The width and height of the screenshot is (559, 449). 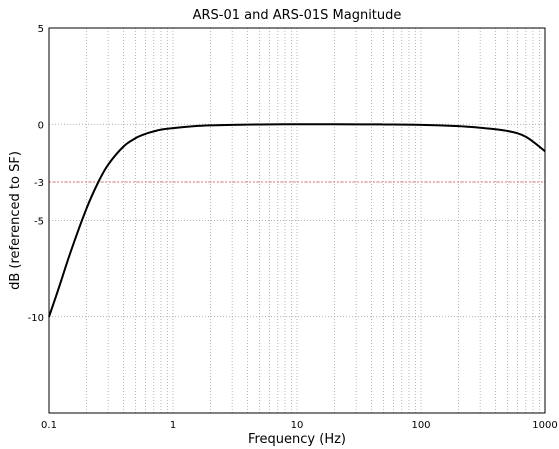 What do you see at coordinates (297, 15) in the screenshot?
I see `chart-title: ARS-01 and ARS-01S Magnitude` at bounding box center [297, 15].